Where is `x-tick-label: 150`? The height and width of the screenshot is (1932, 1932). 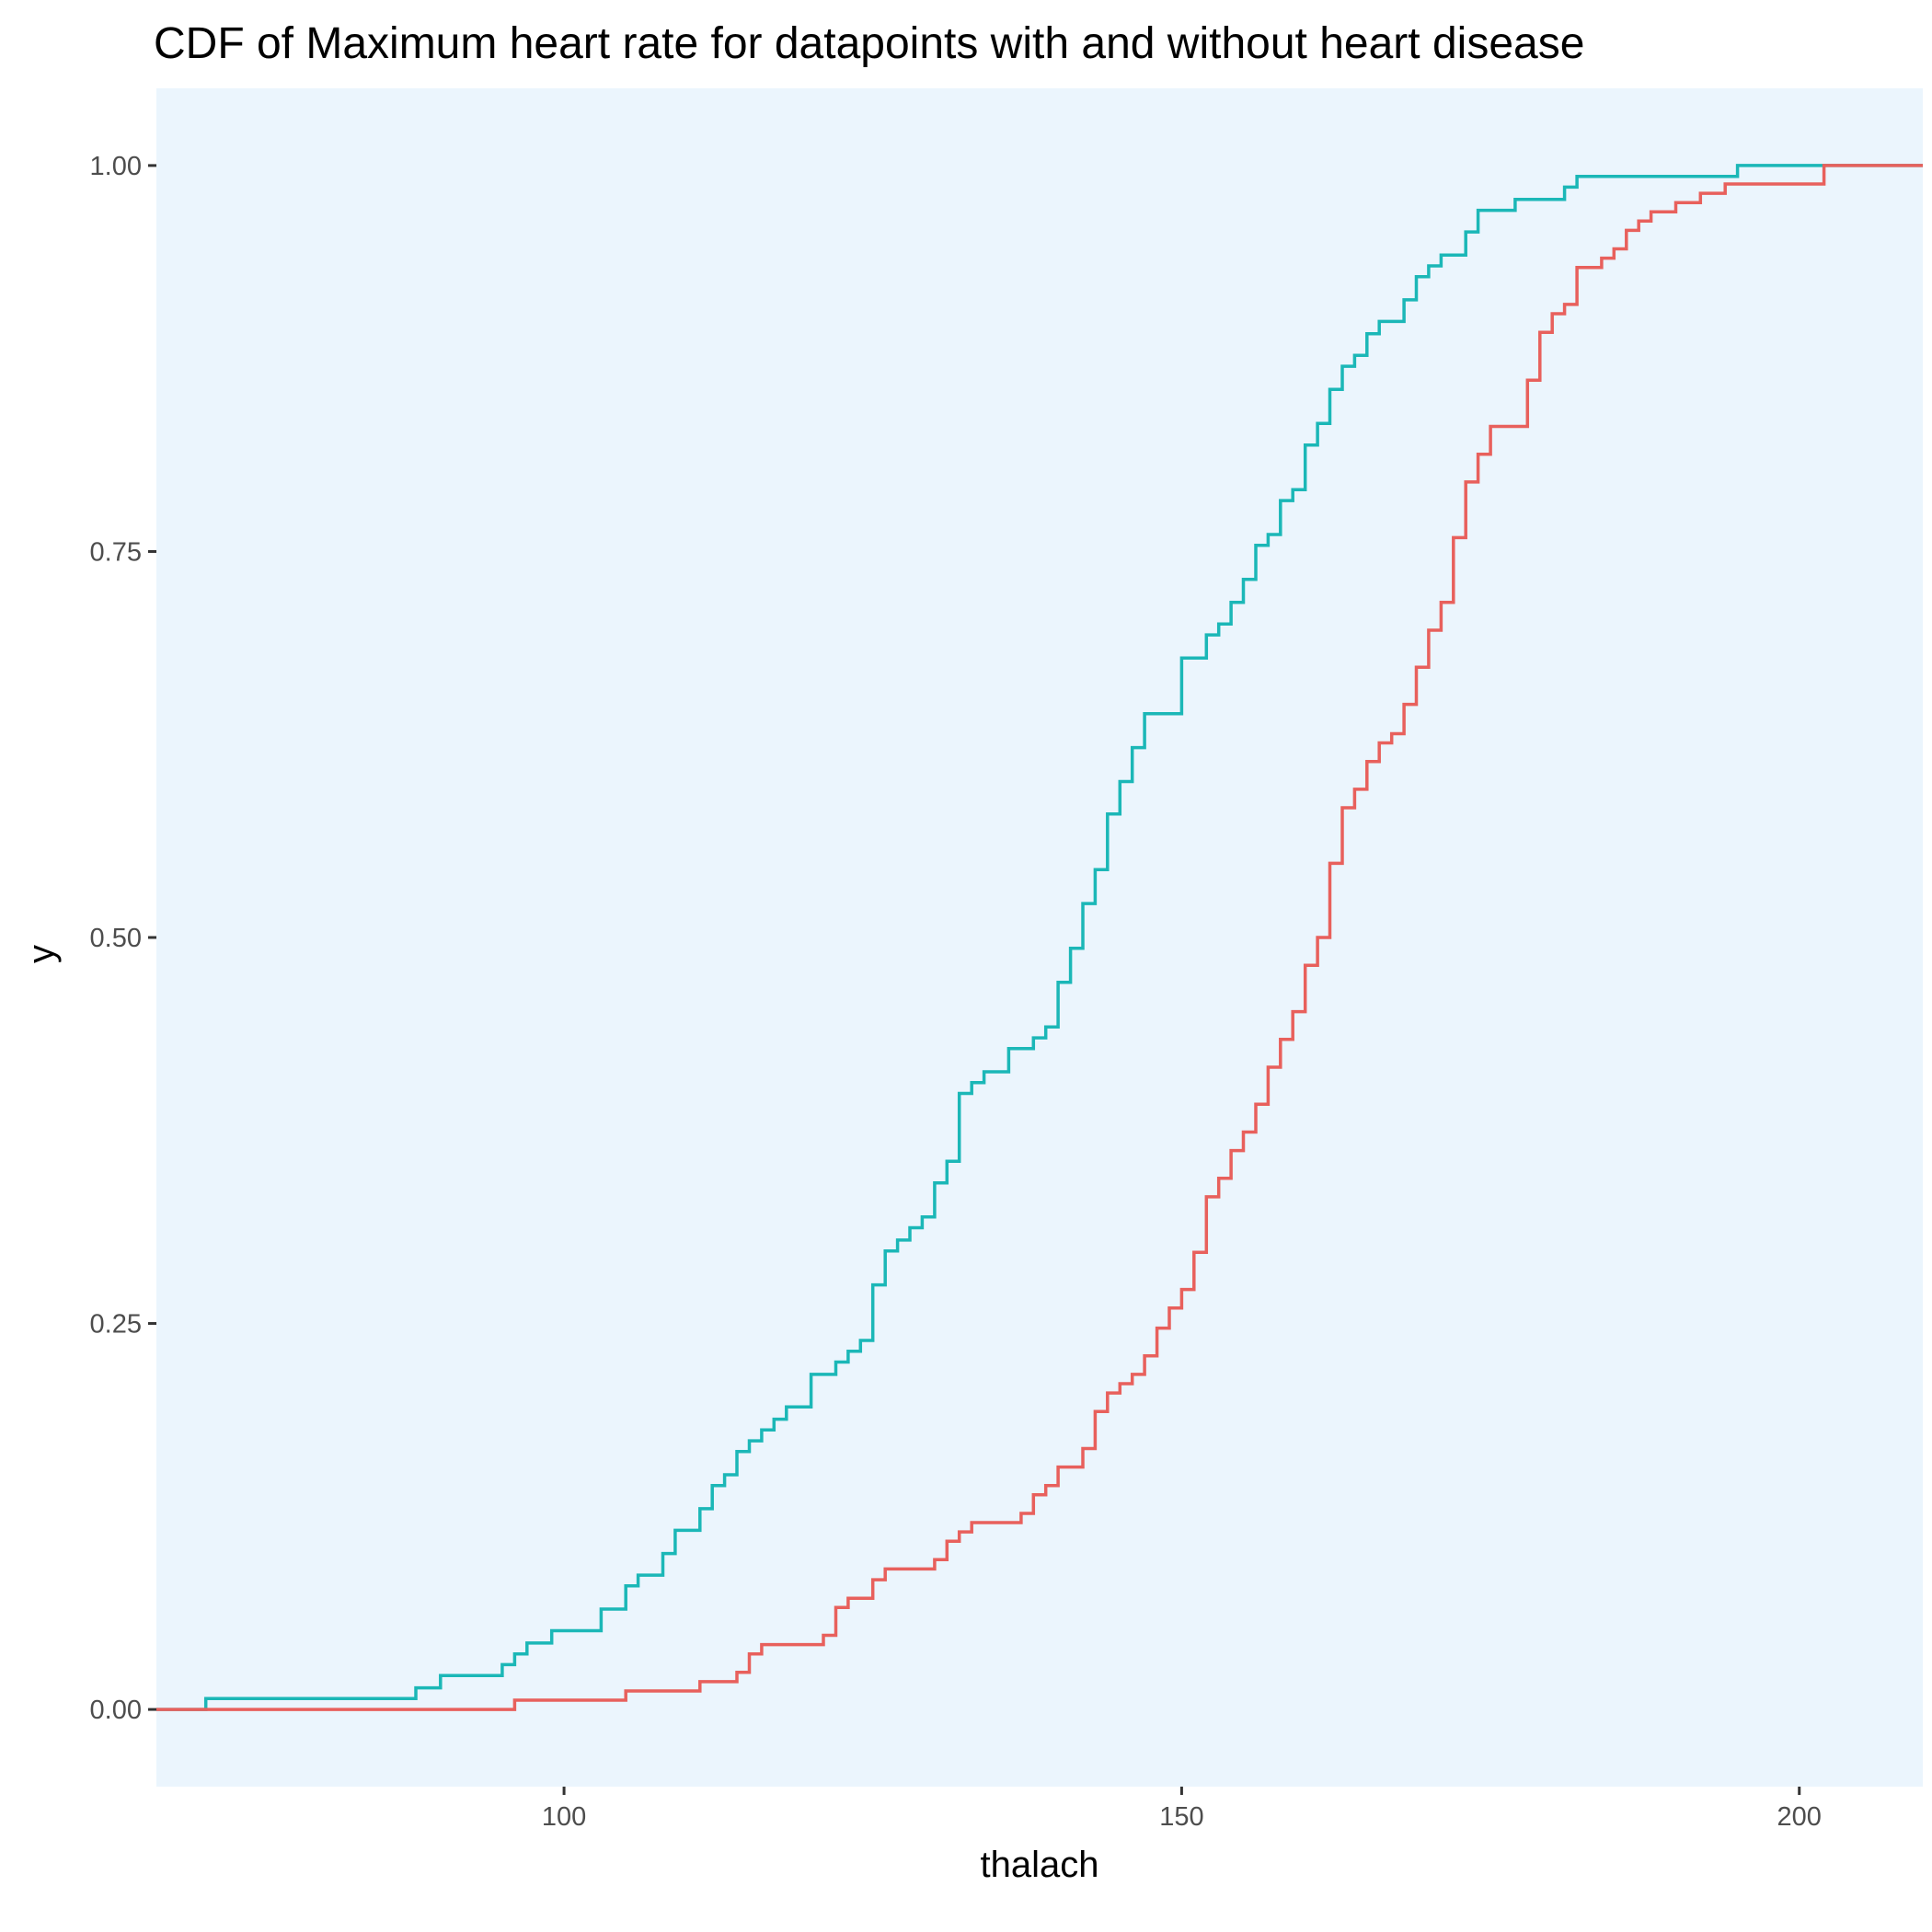 x-tick-label: 150 is located at coordinates (1181, 1817).